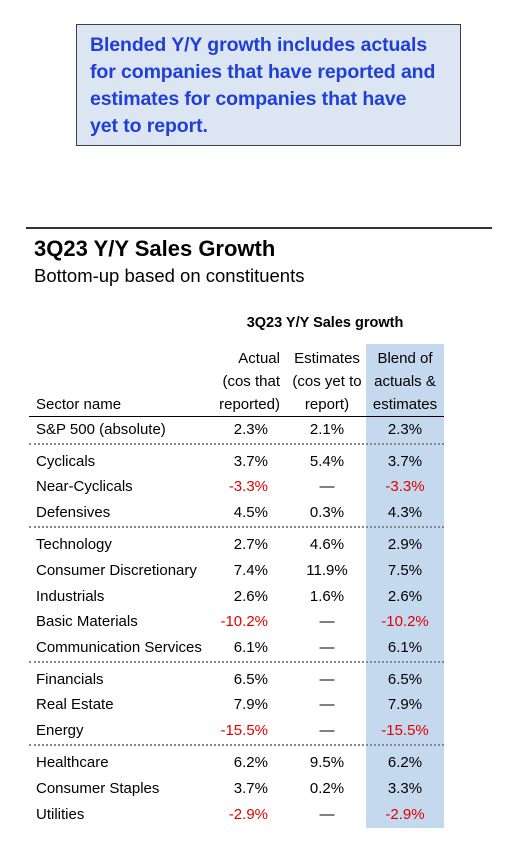 Image resolution: width=507 pixels, height=866 pixels. What do you see at coordinates (74, 544) in the screenshot?
I see `sector-name: Technology` at bounding box center [74, 544].